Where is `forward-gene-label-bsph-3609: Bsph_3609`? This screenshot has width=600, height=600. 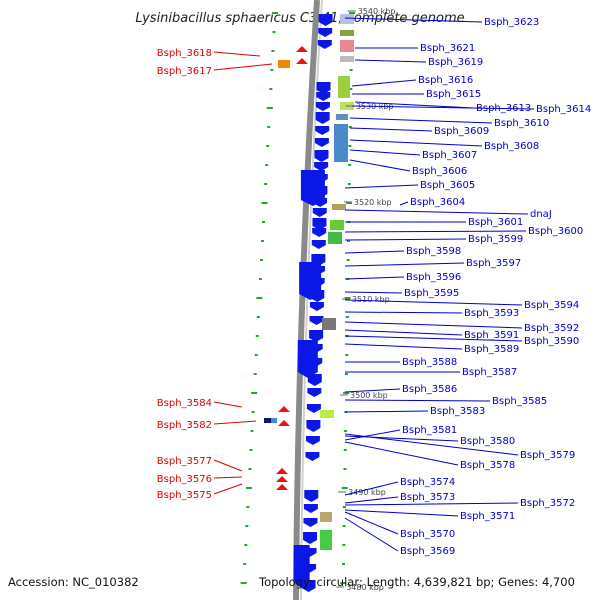 forward-gene-label-bsph-3609: Bsph_3609 is located at coordinates (461, 131).